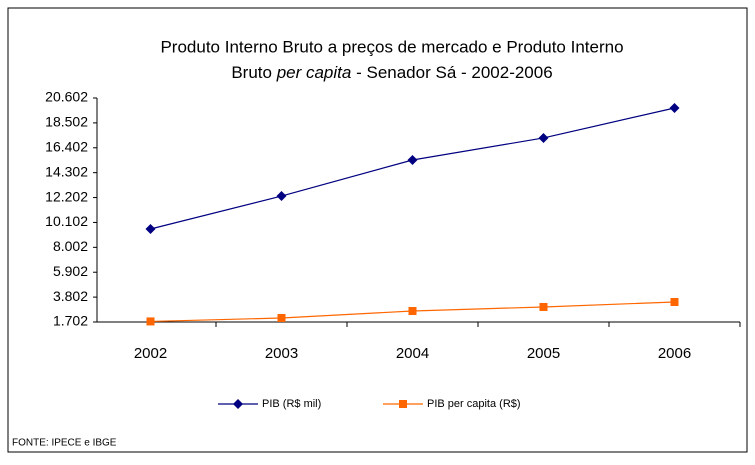 The height and width of the screenshot is (465, 755). What do you see at coordinates (66, 97) in the screenshot?
I see `y-tick-label: 20.602` at bounding box center [66, 97].